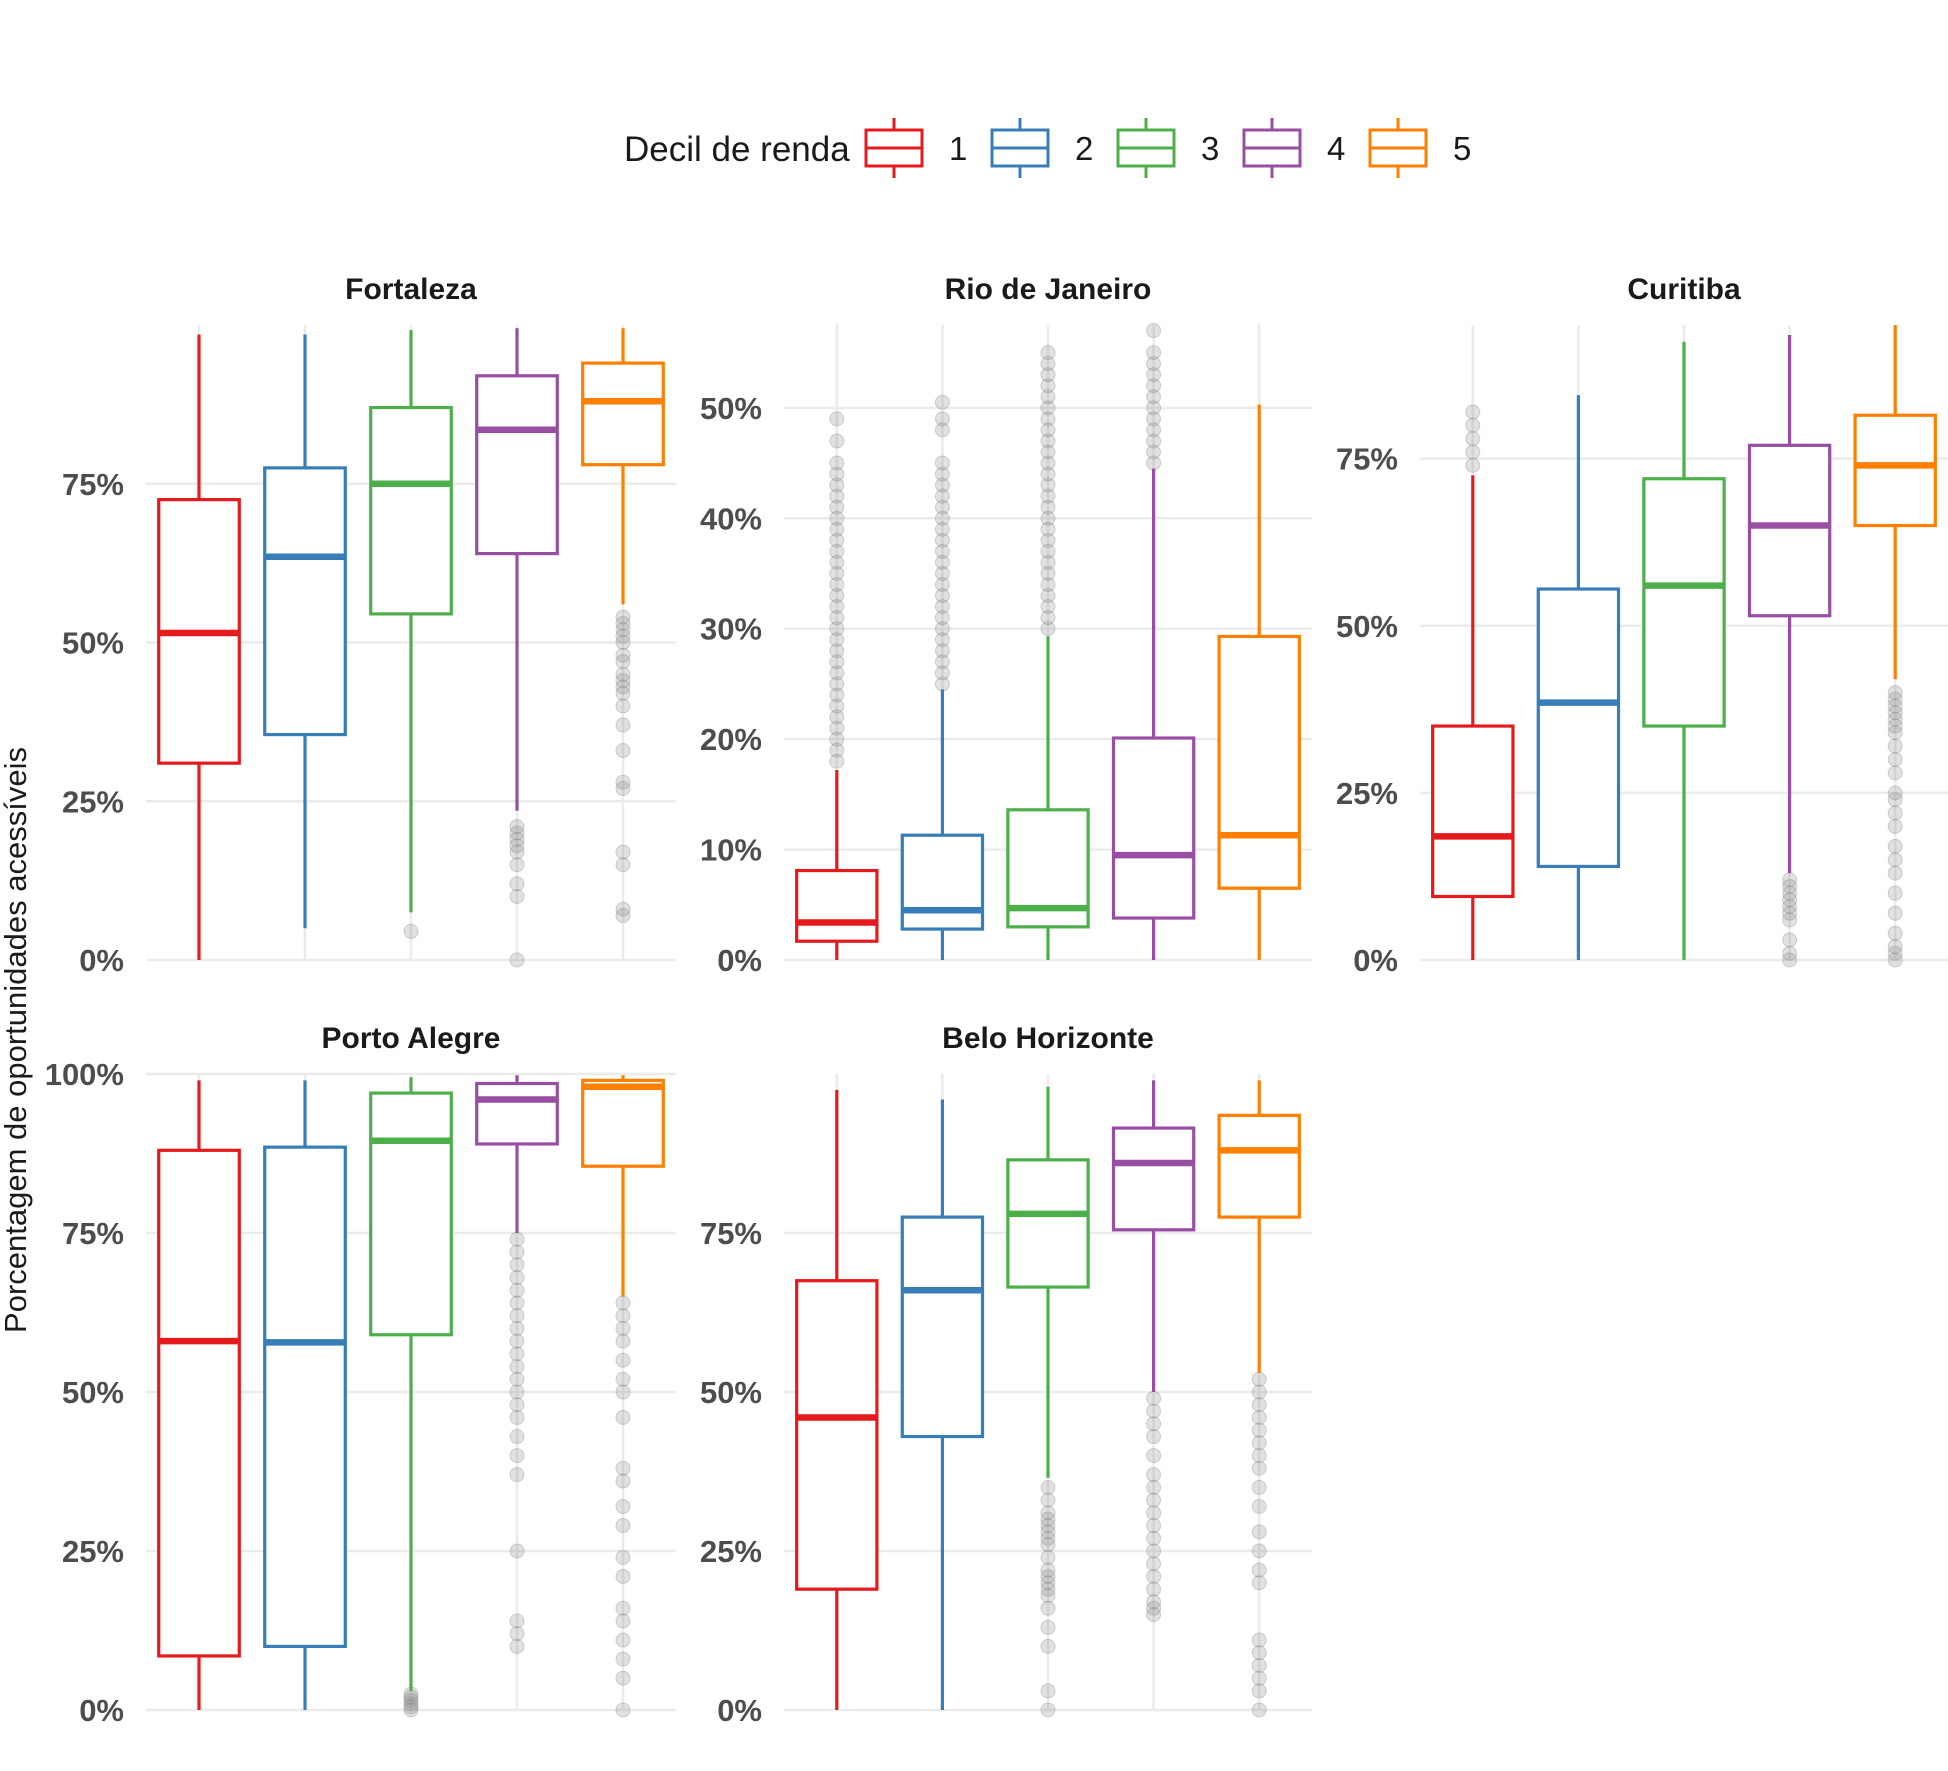 This screenshot has width=1948, height=1771. I want to click on y-tick-label: 25%, so click(731, 1551).